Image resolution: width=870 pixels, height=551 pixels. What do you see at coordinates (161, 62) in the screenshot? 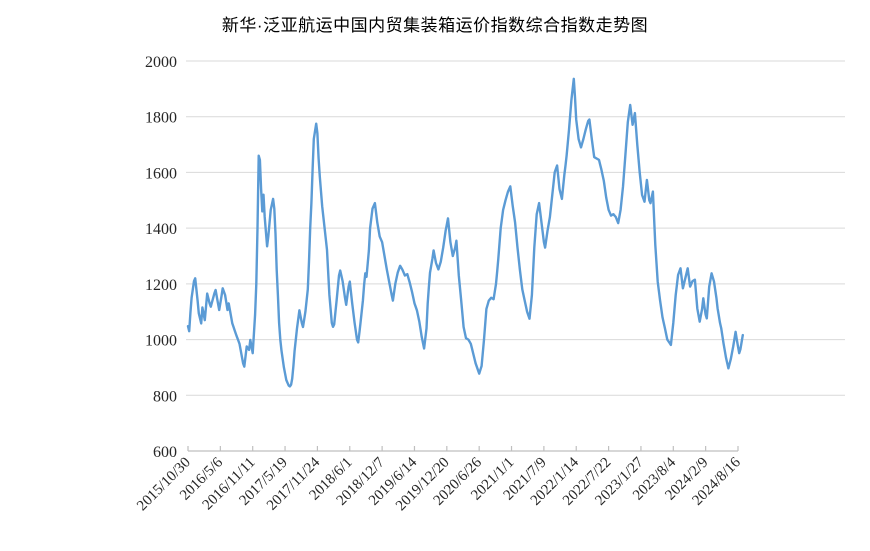
I see `y-axis-label: 2000` at bounding box center [161, 62].